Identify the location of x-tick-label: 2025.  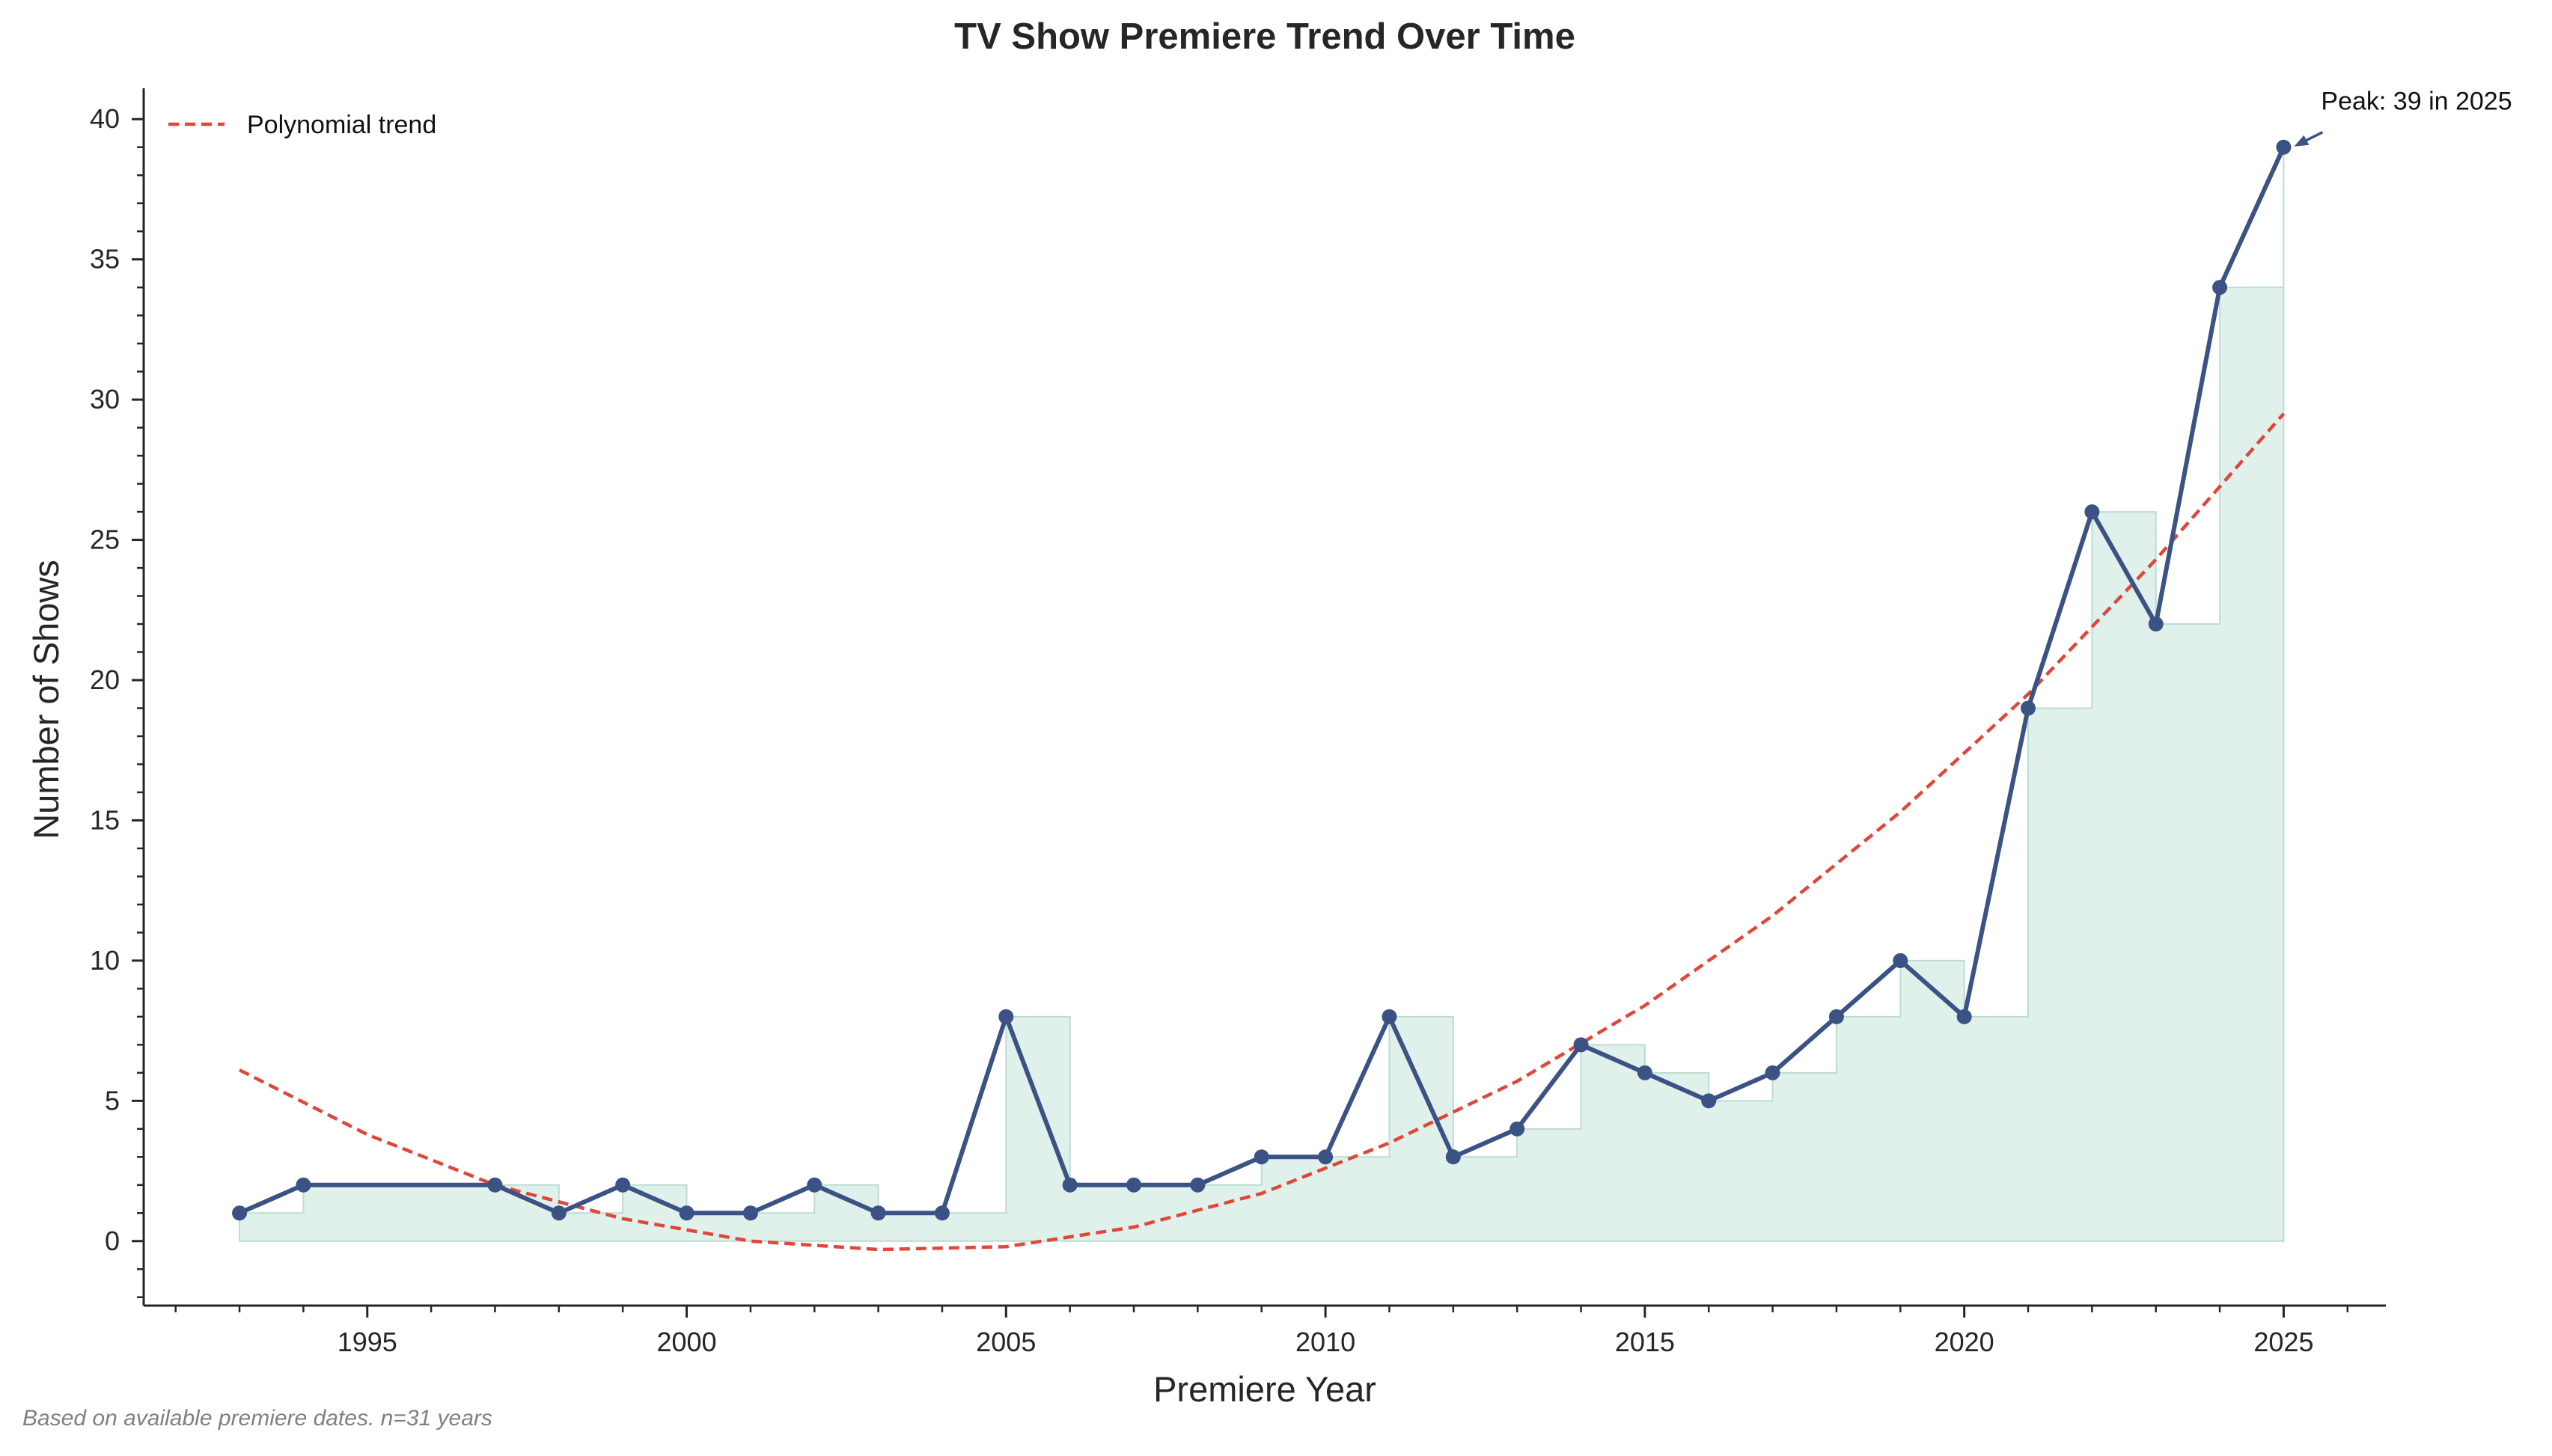
(2283, 1342).